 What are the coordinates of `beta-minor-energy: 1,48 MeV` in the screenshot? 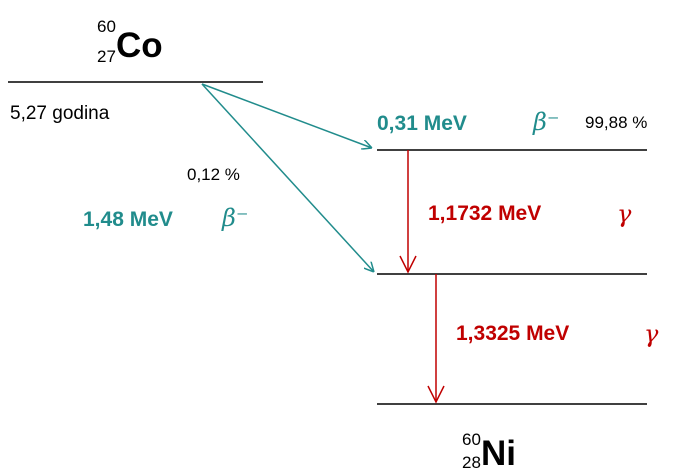 It's located at (128, 219).